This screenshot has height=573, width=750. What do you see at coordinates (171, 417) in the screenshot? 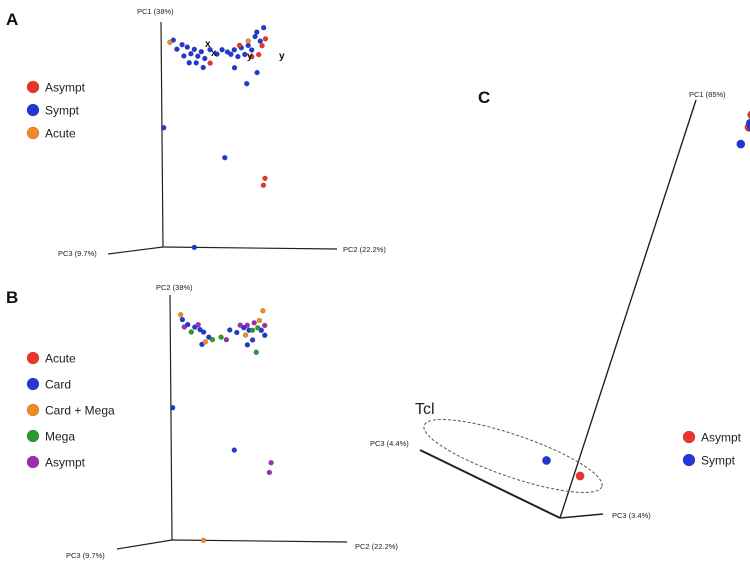
I see `panel-b-axis-pc2` at bounding box center [171, 417].